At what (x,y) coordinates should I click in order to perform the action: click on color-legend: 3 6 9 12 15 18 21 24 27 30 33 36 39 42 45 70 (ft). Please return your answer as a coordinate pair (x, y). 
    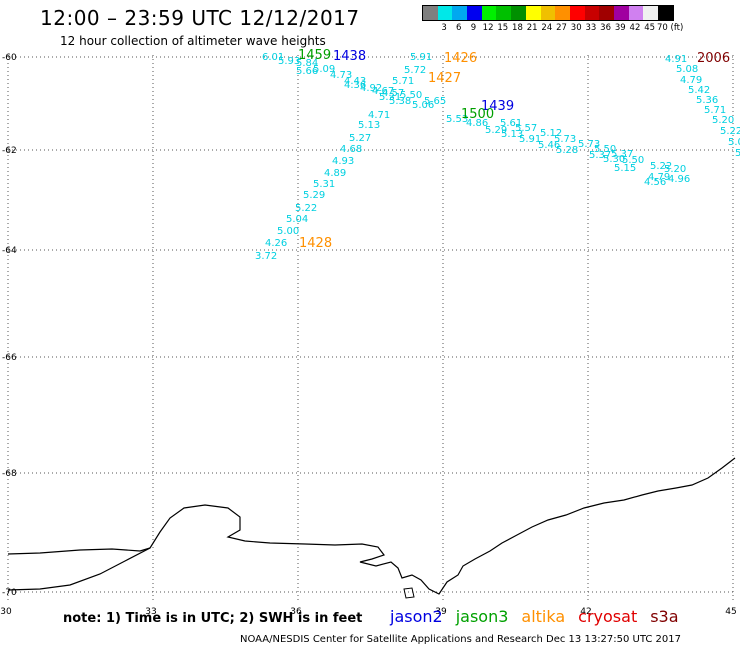
    Looking at the image, I should click on (553, 19).